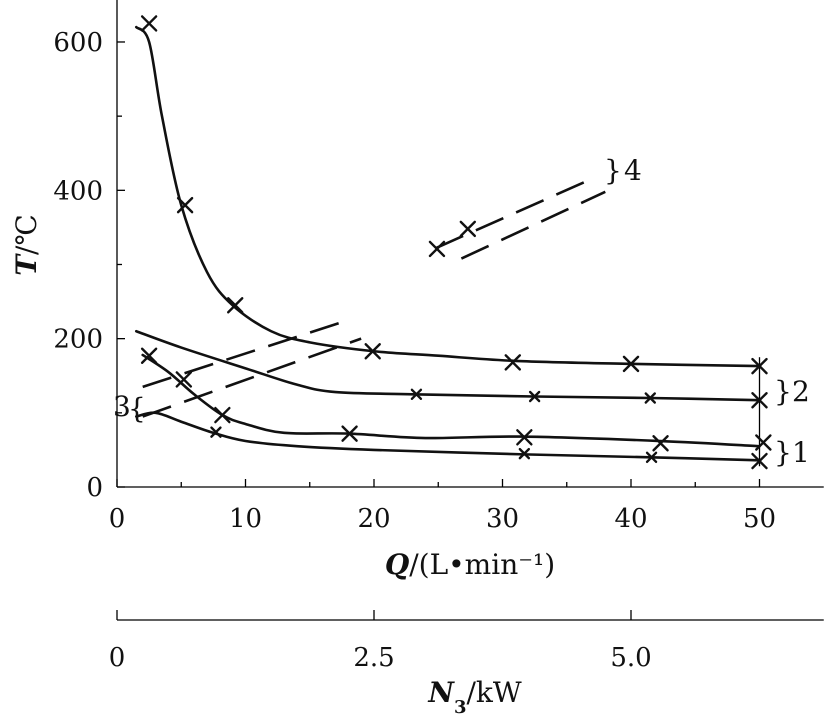 This screenshot has height=724, width=837. I want to click on group-label-4: 4, so click(633, 170).